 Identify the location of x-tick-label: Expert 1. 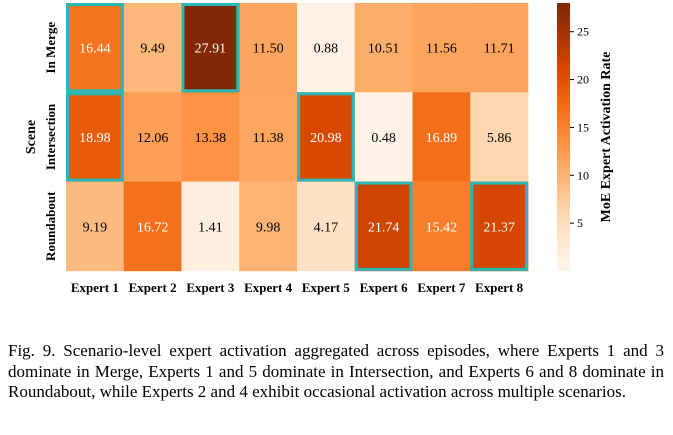
(95, 287).